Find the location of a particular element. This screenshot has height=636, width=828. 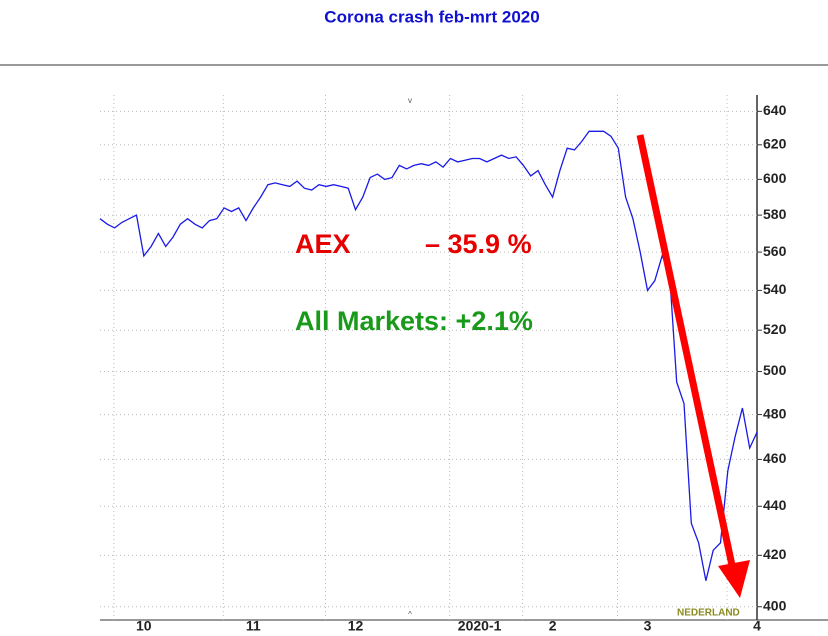

y-tick-label: 440 is located at coordinates (775, 505).